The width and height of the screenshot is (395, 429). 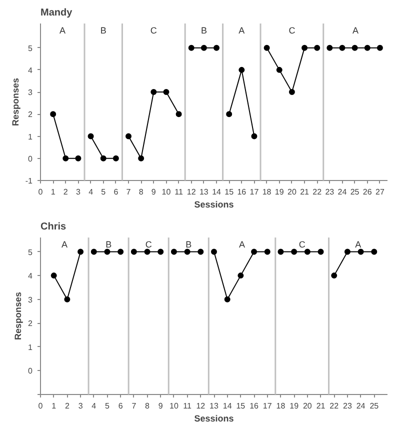 I want to click on chart-title: Mandy, so click(x=56, y=13).